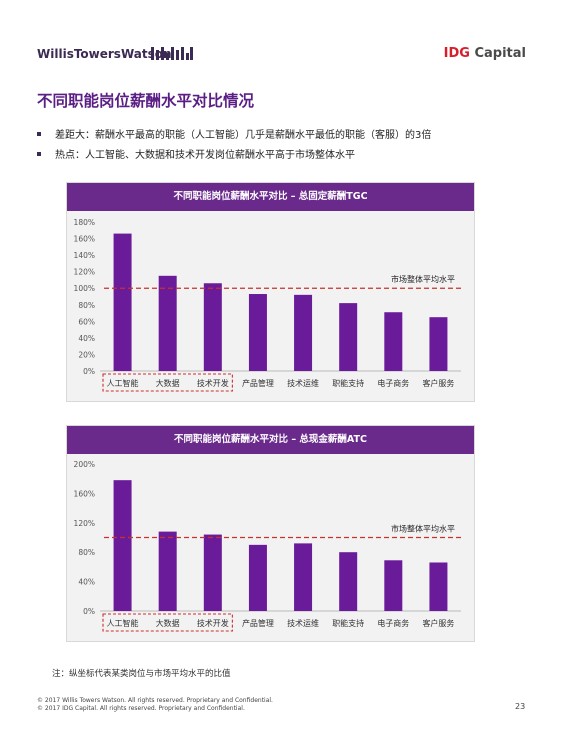 Image resolution: width=562 pixels, height=750 pixels. What do you see at coordinates (146, 101) in the screenshot?
I see `page-title: 不同职能岗位薪酬水平对比情况` at bounding box center [146, 101].